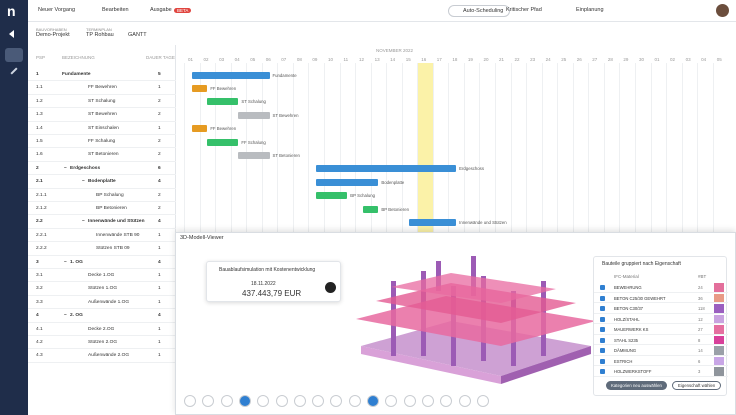 The image size is (736, 415). I want to click on panel-row: BETON C25/30 GEWEHRT 36, so click(661, 298).